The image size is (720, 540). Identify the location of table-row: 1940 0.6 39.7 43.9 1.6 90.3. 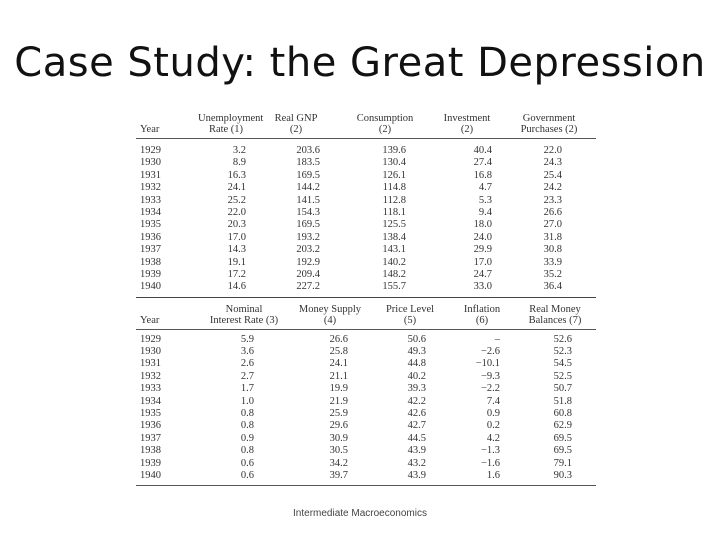
(366, 476).